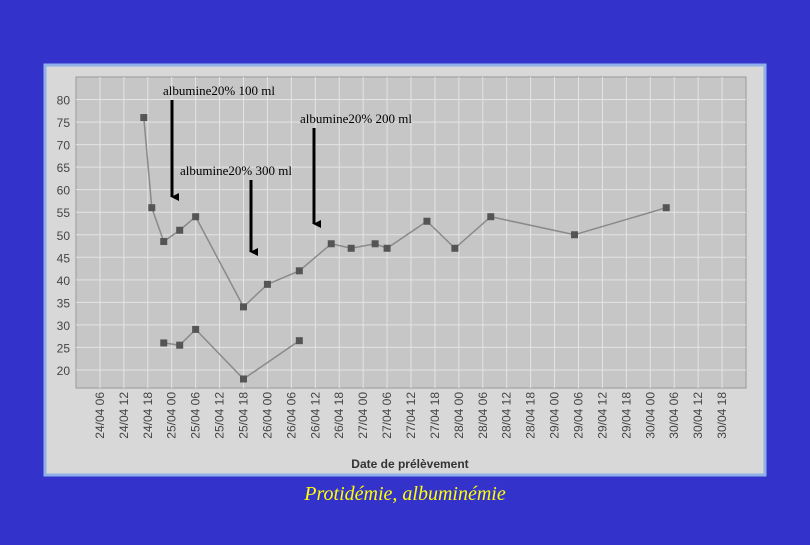 The image size is (810, 545). Describe the element at coordinates (483, 415) in the screenshot. I see `x-tick-label: 28/04 06` at that location.